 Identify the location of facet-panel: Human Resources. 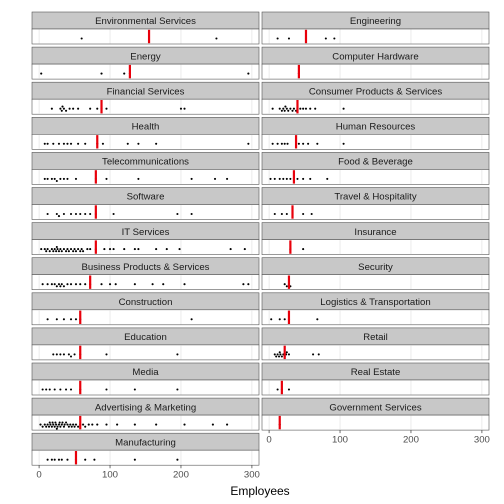
(375, 133).